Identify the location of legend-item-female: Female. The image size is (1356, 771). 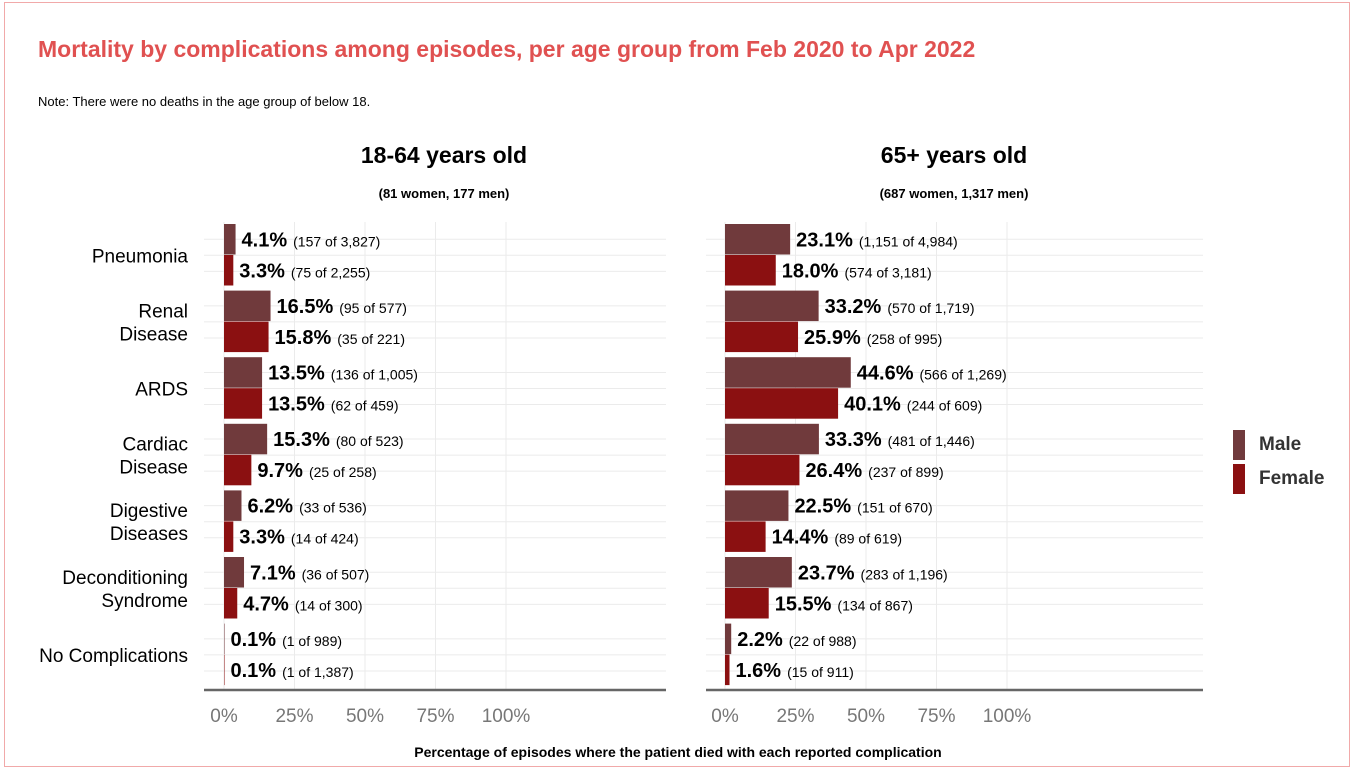
(1278, 479).